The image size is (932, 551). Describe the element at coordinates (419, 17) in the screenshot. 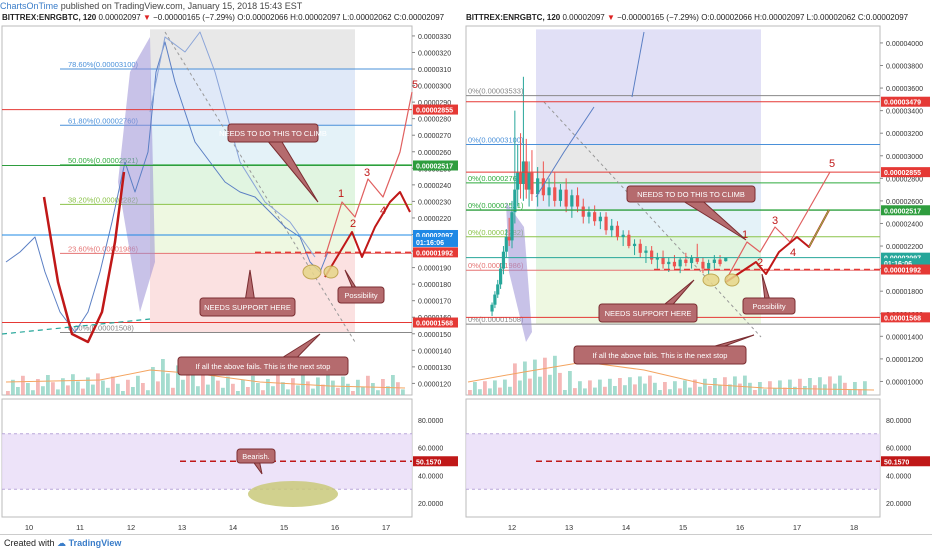

I see `close-value: C:0.00002097` at that location.